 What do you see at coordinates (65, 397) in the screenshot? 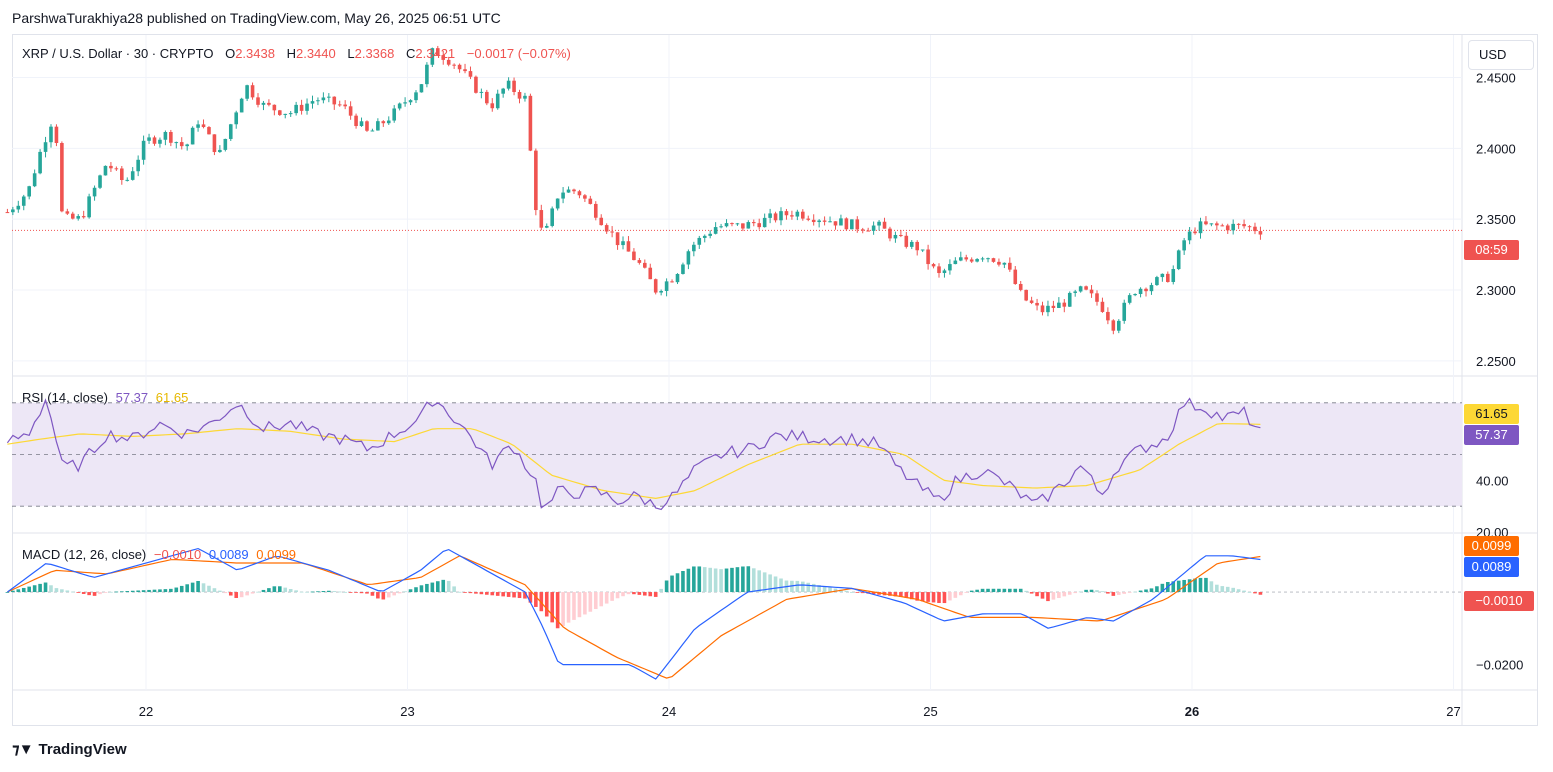
I see `rsi-title: RSI (14, close)` at bounding box center [65, 397].